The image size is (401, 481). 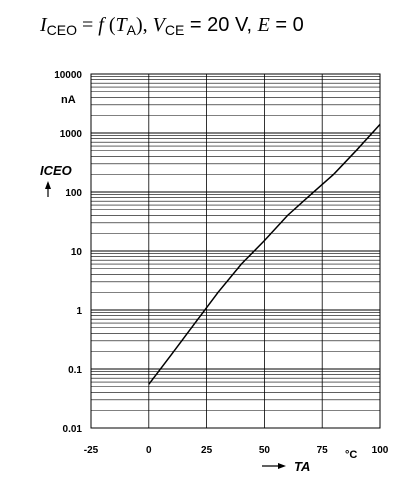 What do you see at coordinates (79, 311) in the screenshot?
I see `y-tick-label: 1` at bounding box center [79, 311].